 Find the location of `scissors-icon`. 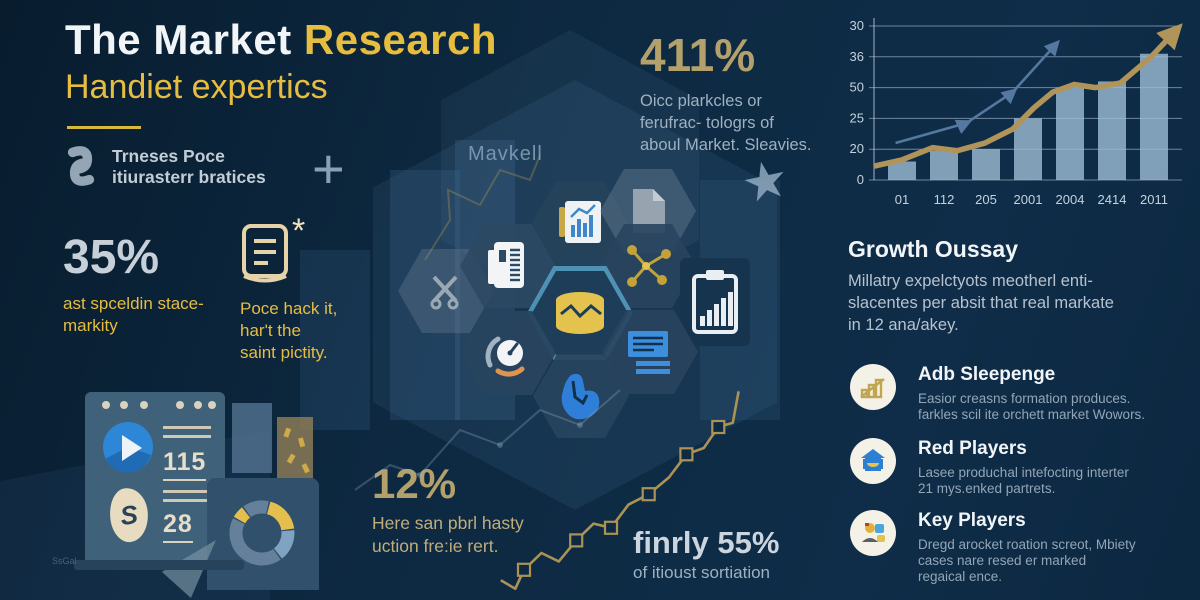

scissors-icon is located at coordinates (444, 292).